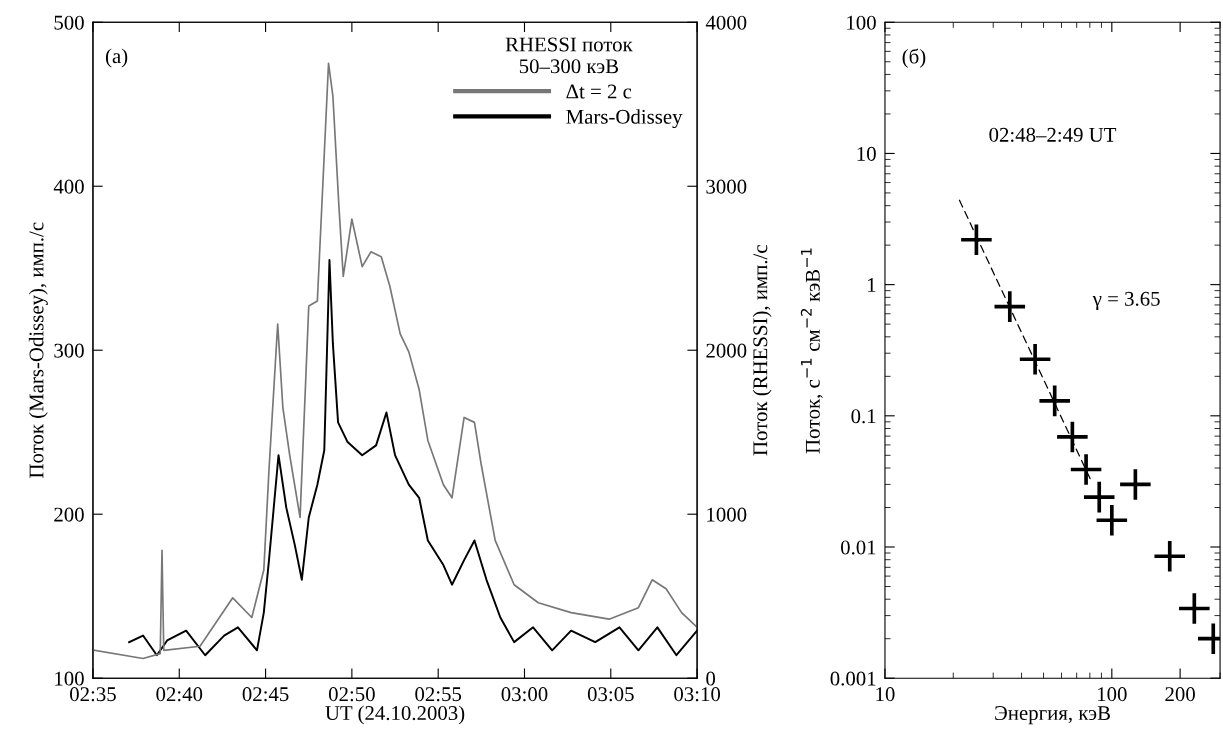  I want to click on x-tick-label: 02:35, so click(93, 694).